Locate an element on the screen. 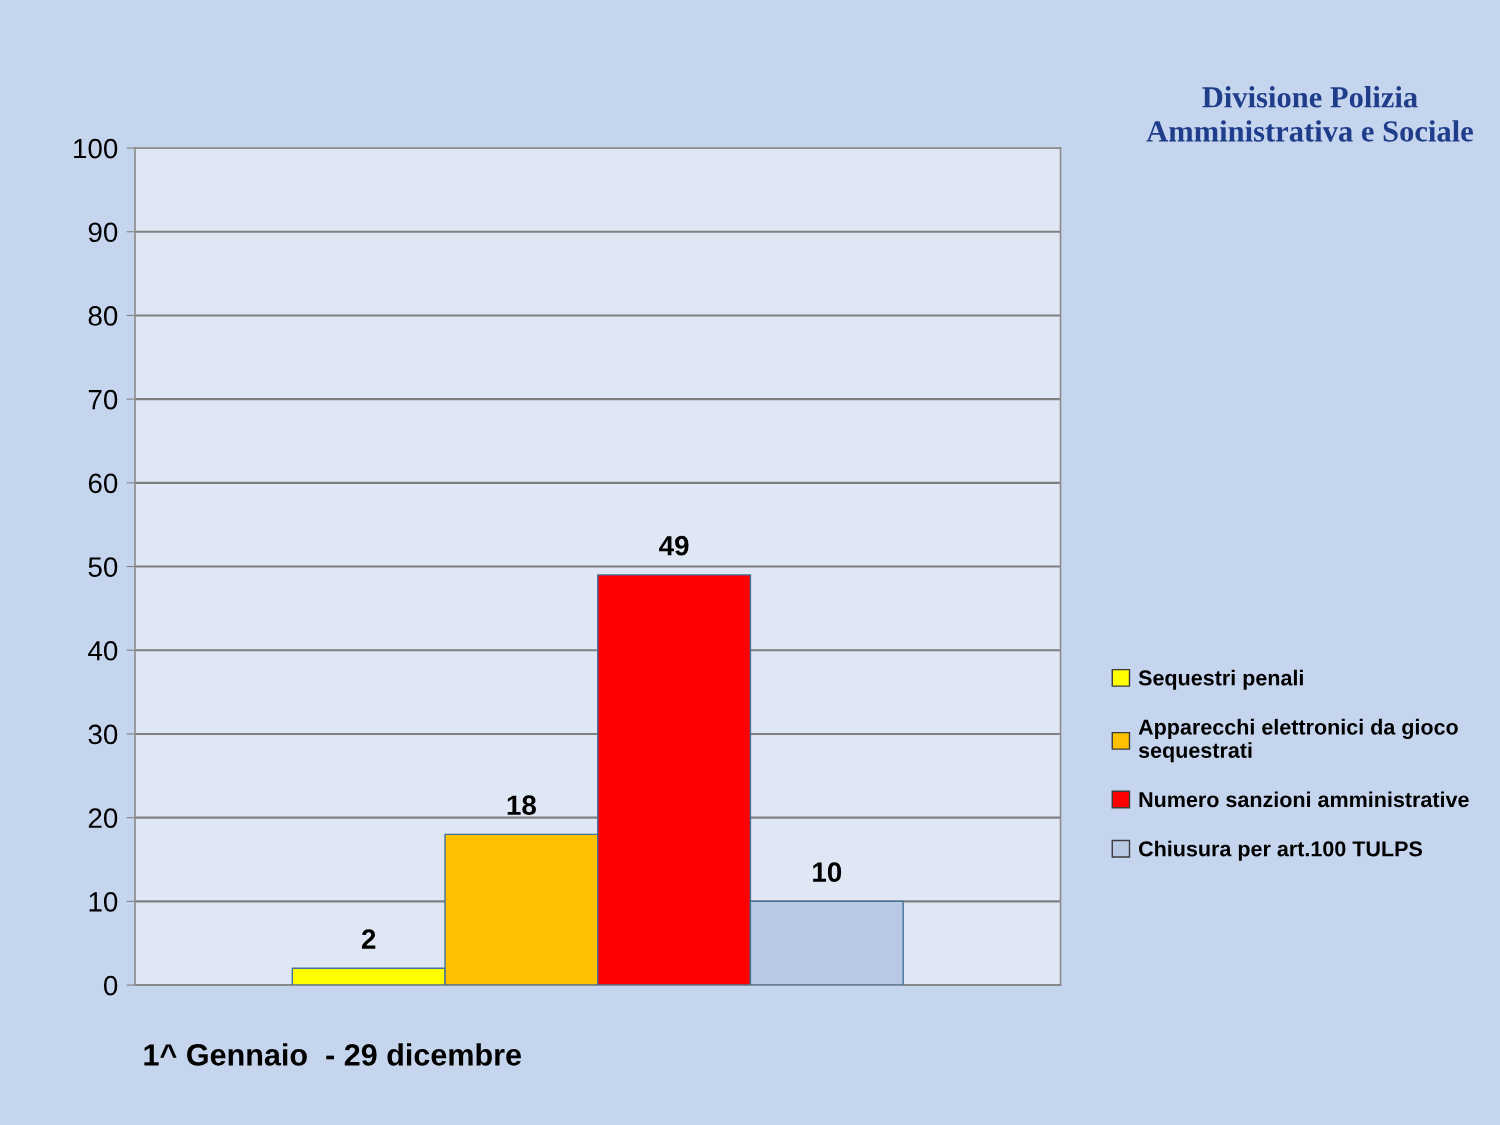 This screenshot has width=1500, height=1125. y-tick-label: 90 is located at coordinates (103, 232).